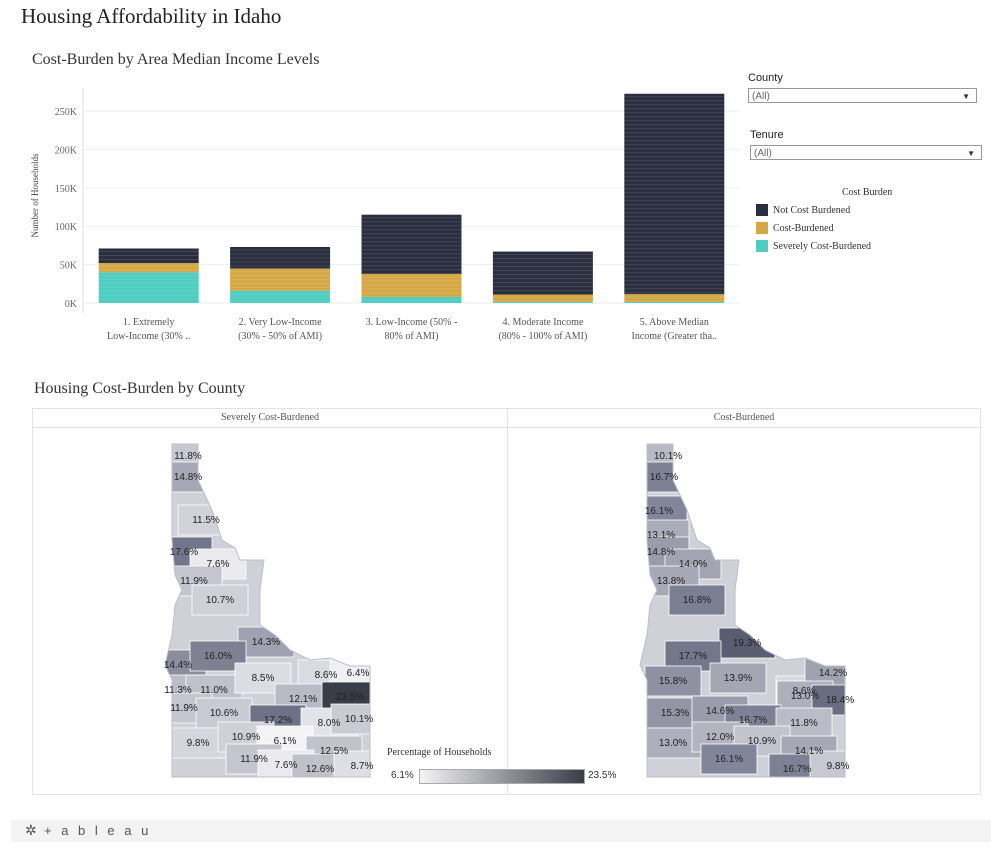  What do you see at coordinates (664, 477) in the screenshot?
I see `county-value-label: 16.7%` at bounding box center [664, 477].